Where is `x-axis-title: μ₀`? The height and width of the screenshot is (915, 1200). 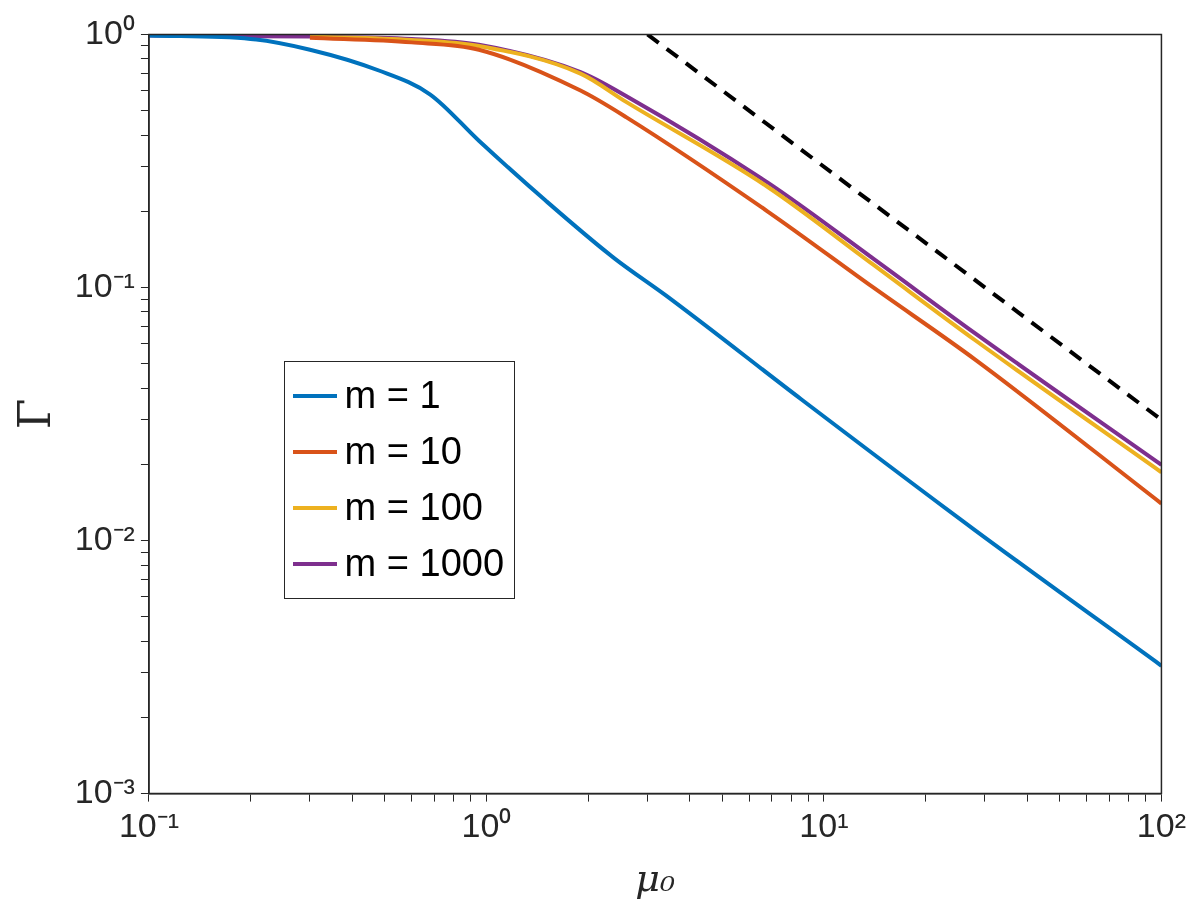 x-axis-title: μ₀ is located at coordinates (655, 878).